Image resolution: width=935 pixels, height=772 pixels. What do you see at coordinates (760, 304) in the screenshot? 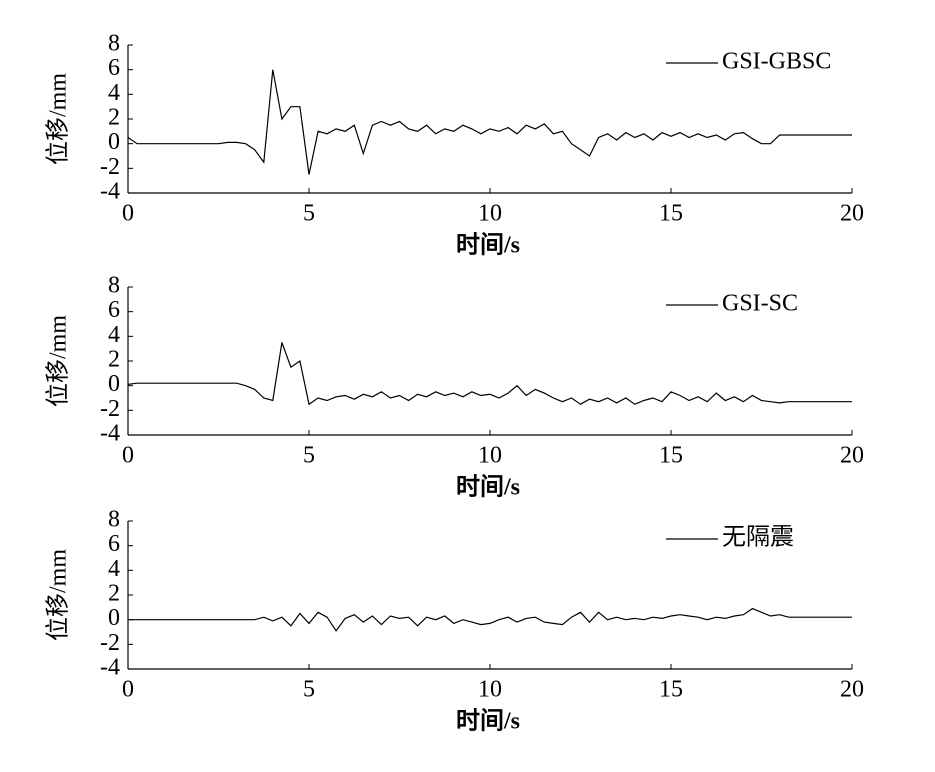
I see `legend-label: GSI-SC` at bounding box center [760, 304].